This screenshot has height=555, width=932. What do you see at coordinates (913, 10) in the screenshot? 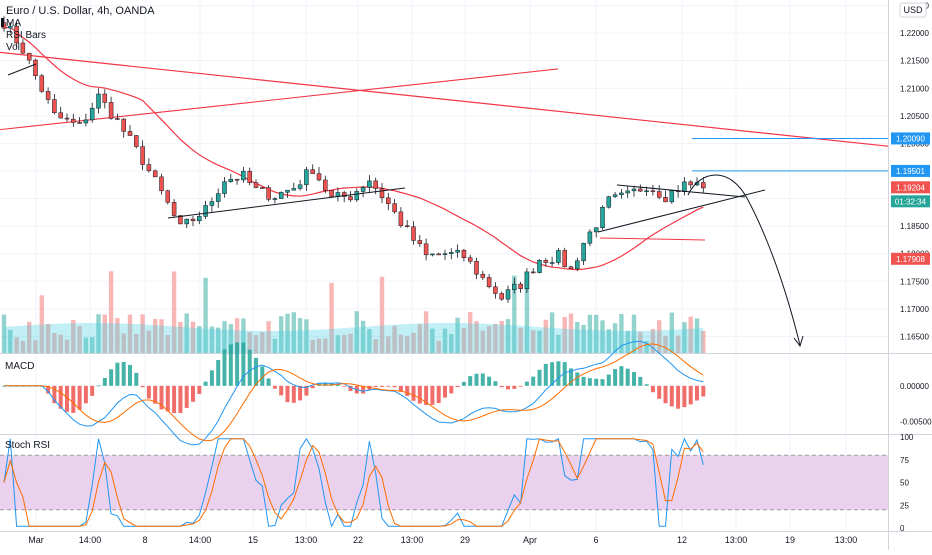
I see `currency-badge` at bounding box center [913, 10].